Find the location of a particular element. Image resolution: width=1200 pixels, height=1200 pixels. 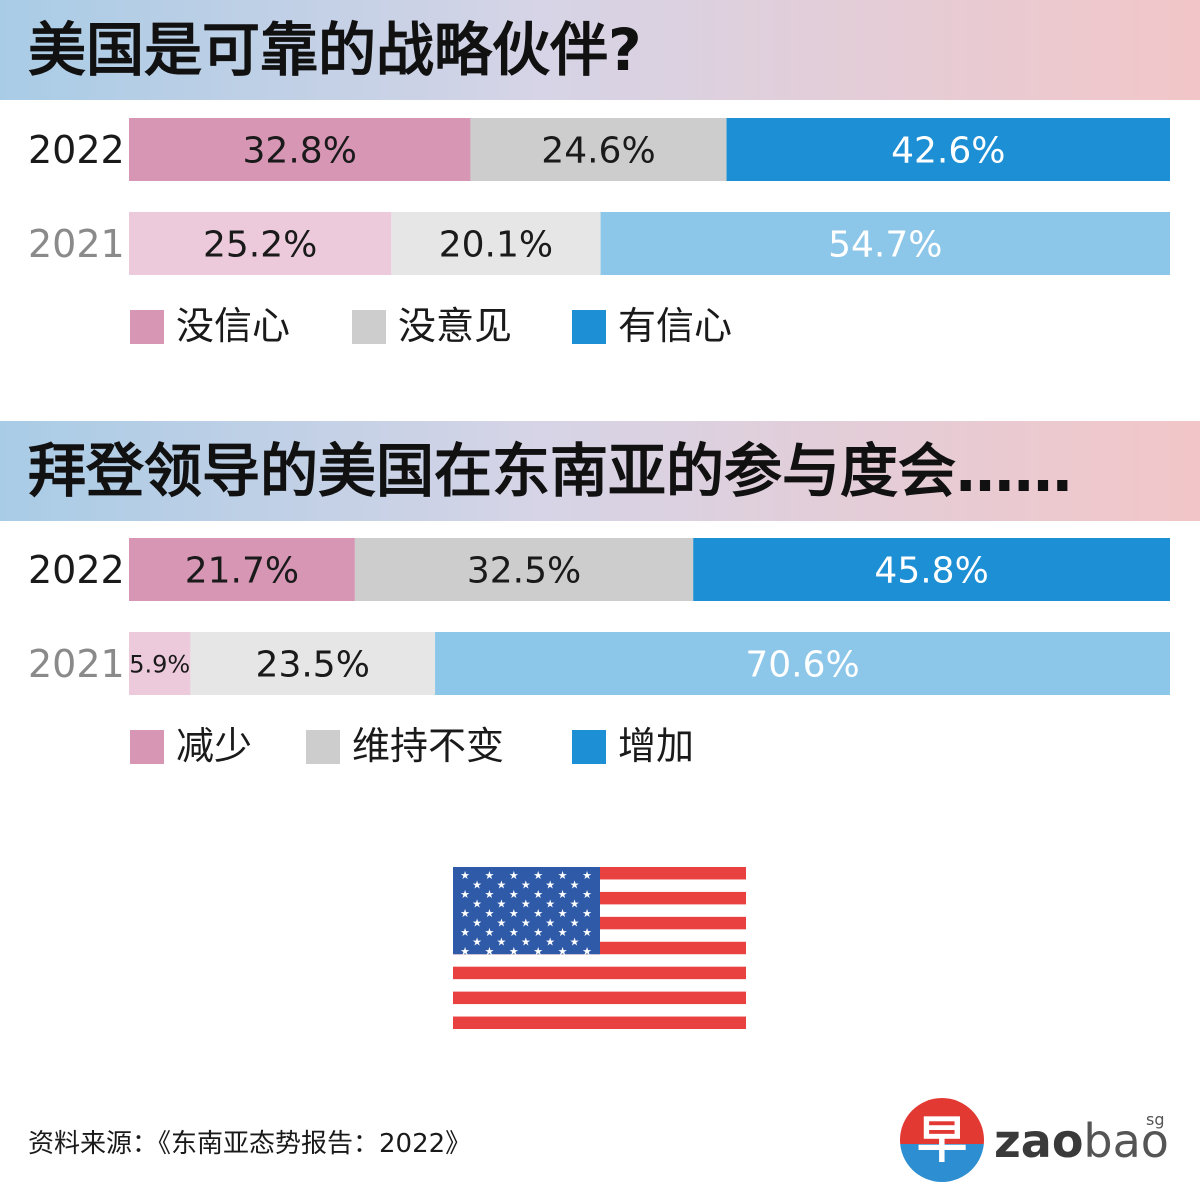

data-label-2021-seg2: 54.7% is located at coordinates (885, 245).